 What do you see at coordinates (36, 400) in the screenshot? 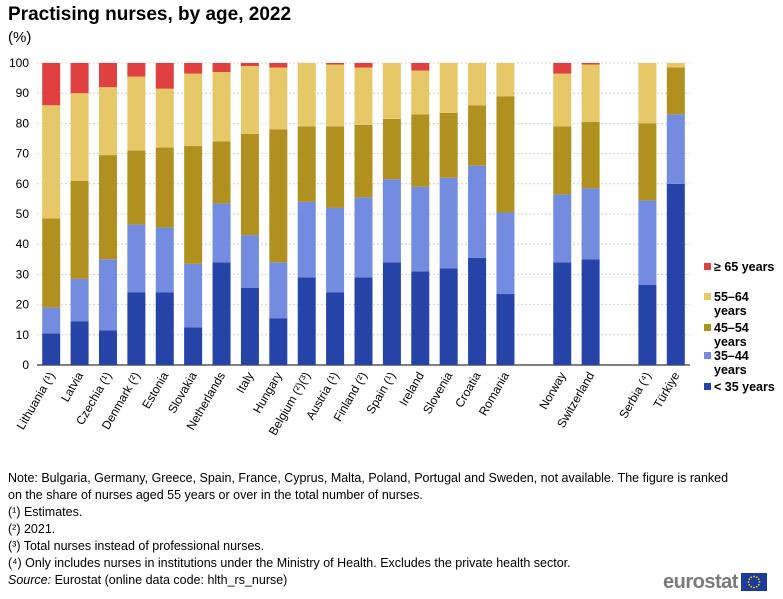
I see `x-category-label: Lithuania (¹)` at bounding box center [36, 400].